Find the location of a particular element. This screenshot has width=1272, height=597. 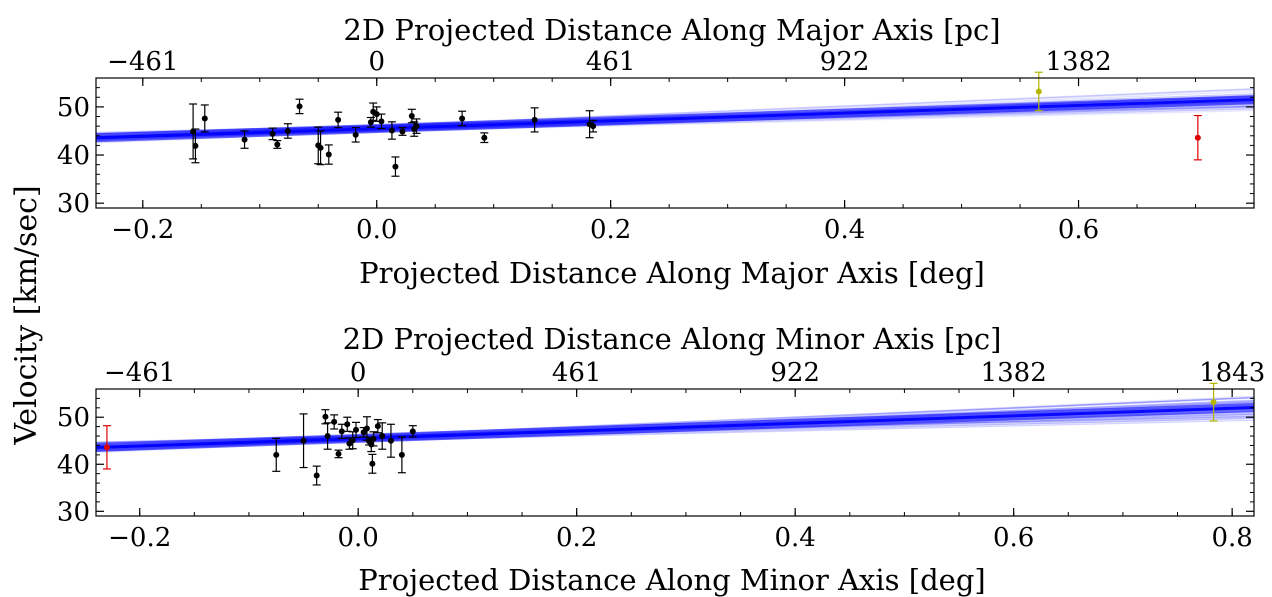

minor-ytick-labels: 30 40 50 is located at coordinates (73, 465).